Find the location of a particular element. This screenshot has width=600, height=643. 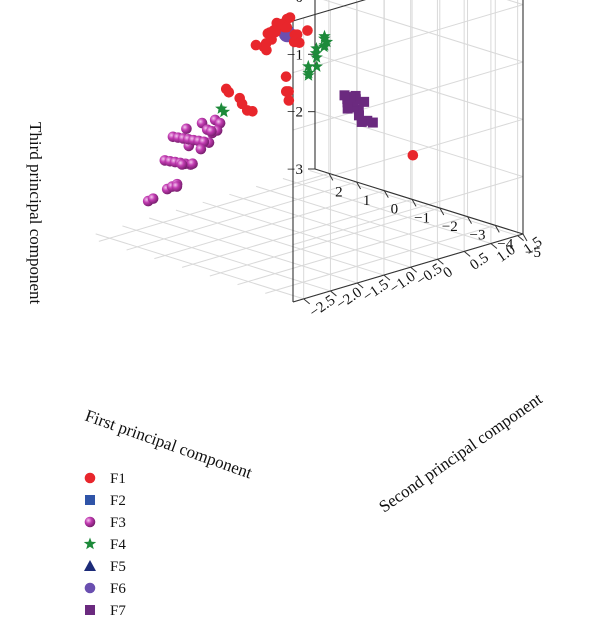

y-axis-line is located at coordinates (408, 268).